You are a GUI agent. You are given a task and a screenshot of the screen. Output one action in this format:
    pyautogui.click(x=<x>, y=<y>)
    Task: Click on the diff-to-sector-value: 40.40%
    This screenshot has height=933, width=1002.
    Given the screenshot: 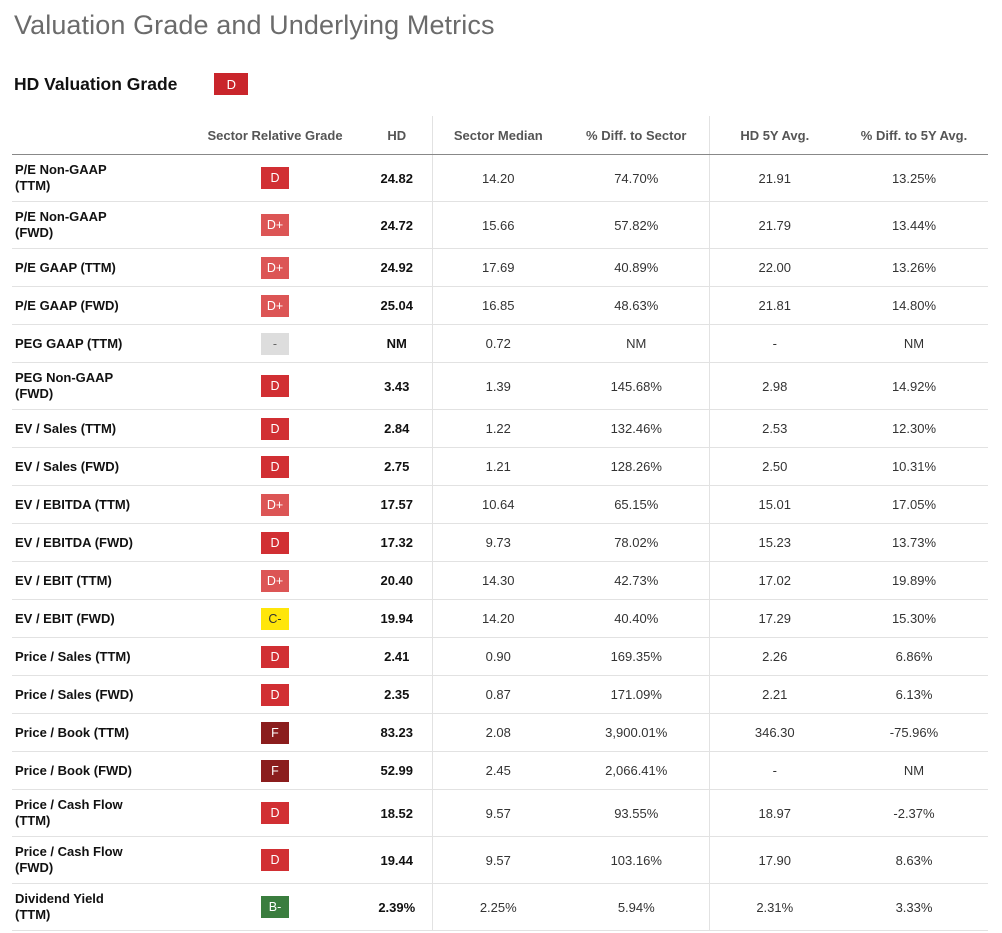 What is the action you would take?
    pyautogui.click(x=636, y=618)
    